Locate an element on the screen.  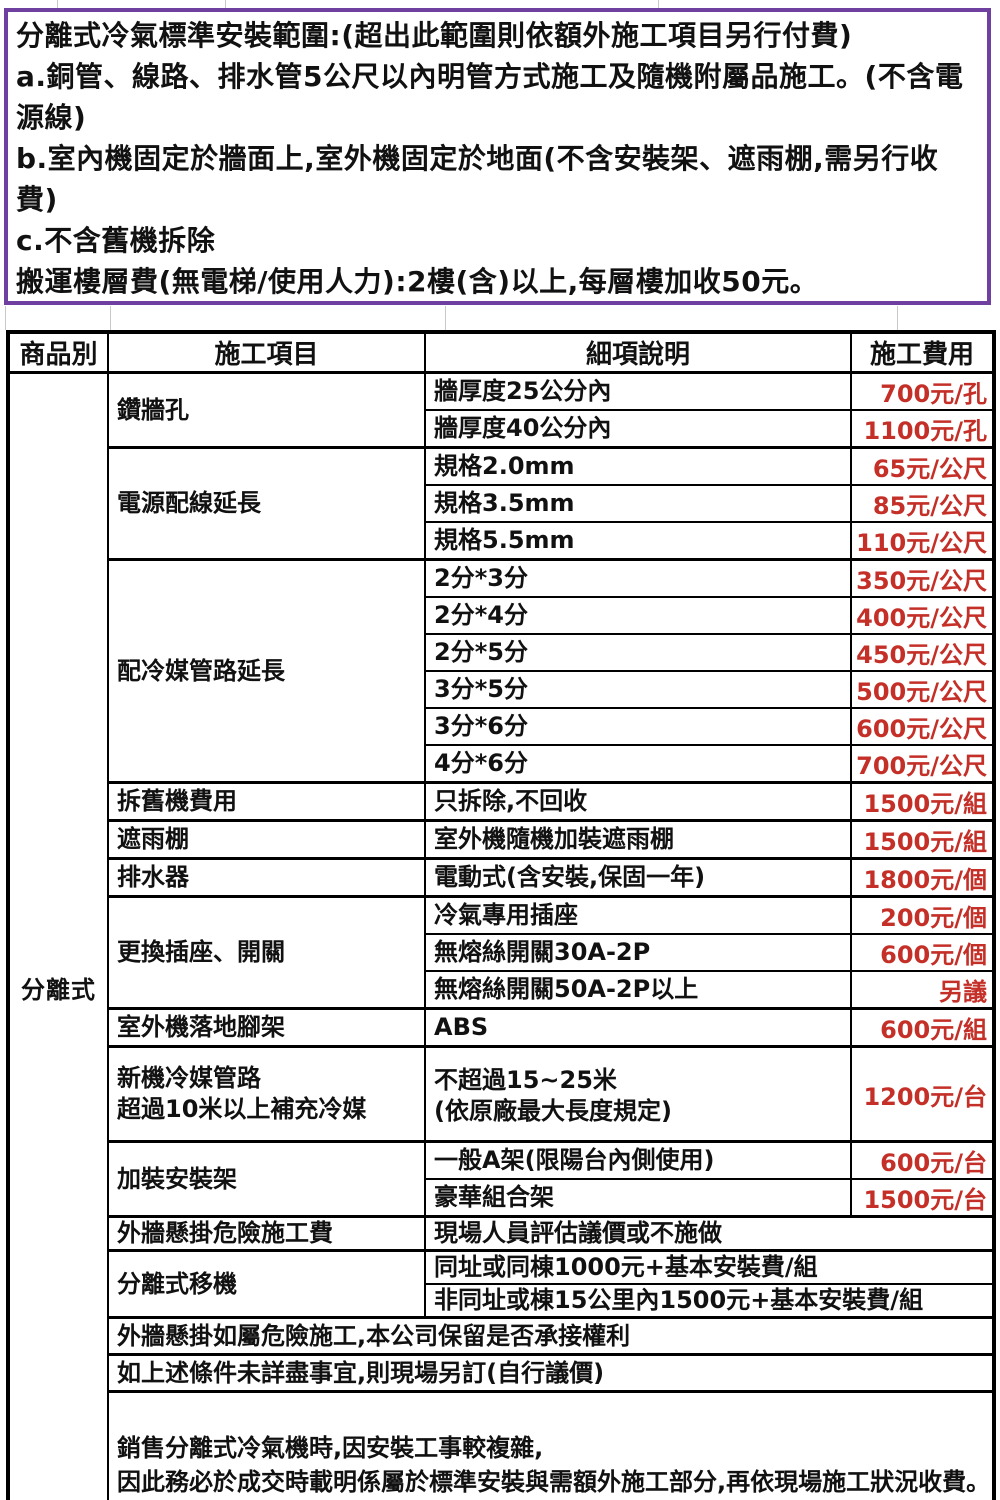
table-row: 如上述條件未詳盡事宜,則現場另訂(自行議價) is located at coordinates (501, 1373).